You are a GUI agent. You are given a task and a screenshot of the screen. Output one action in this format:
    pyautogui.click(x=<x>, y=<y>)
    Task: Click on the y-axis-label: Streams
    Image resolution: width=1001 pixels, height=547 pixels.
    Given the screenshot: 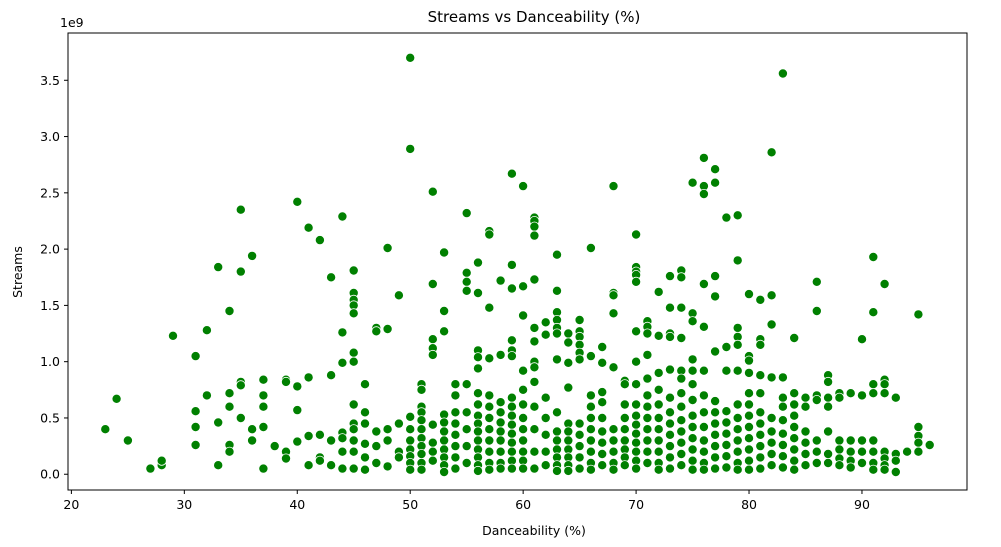 What is the action you would take?
    pyautogui.click(x=17, y=272)
    